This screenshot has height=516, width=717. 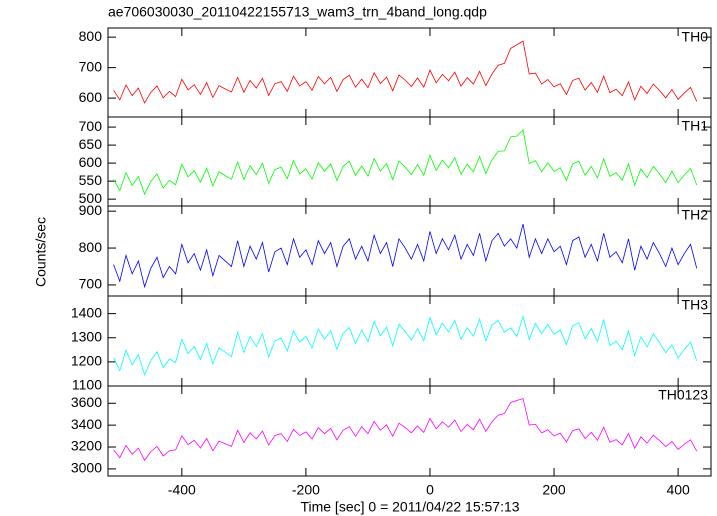 What do you see at coordinates (86, 336) in the screenshot?
I see `y-tick-label: 1300` at bounding box center [86, 336].